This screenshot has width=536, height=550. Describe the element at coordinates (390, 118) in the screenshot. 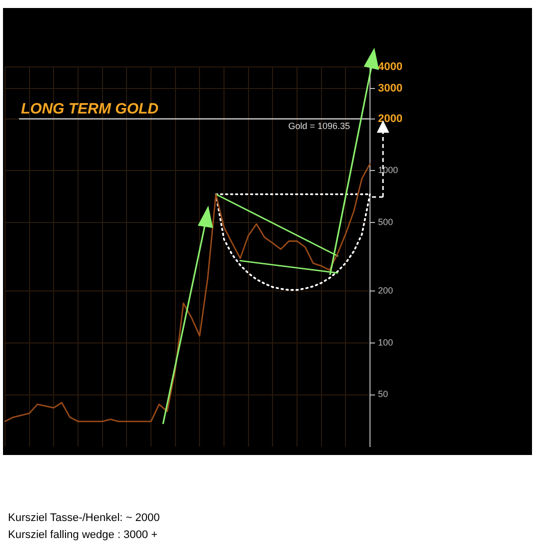

I see `y-tick-label: 2000` at that location.